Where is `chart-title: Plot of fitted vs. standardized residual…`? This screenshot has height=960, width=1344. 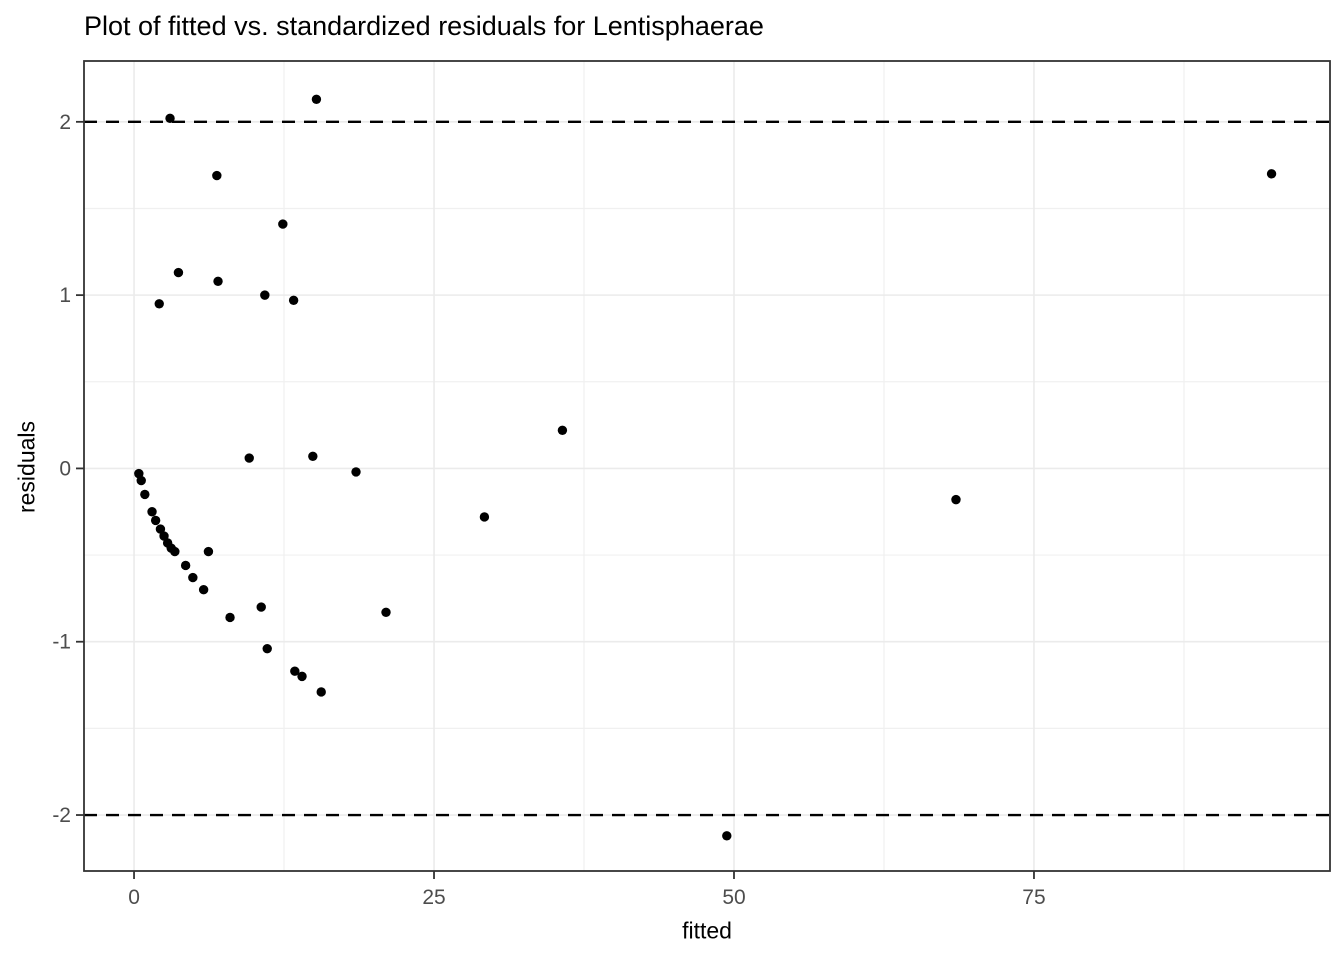 chart-title: Plot of fitted vs. standardized residual… is located at coordinates (424, 26).